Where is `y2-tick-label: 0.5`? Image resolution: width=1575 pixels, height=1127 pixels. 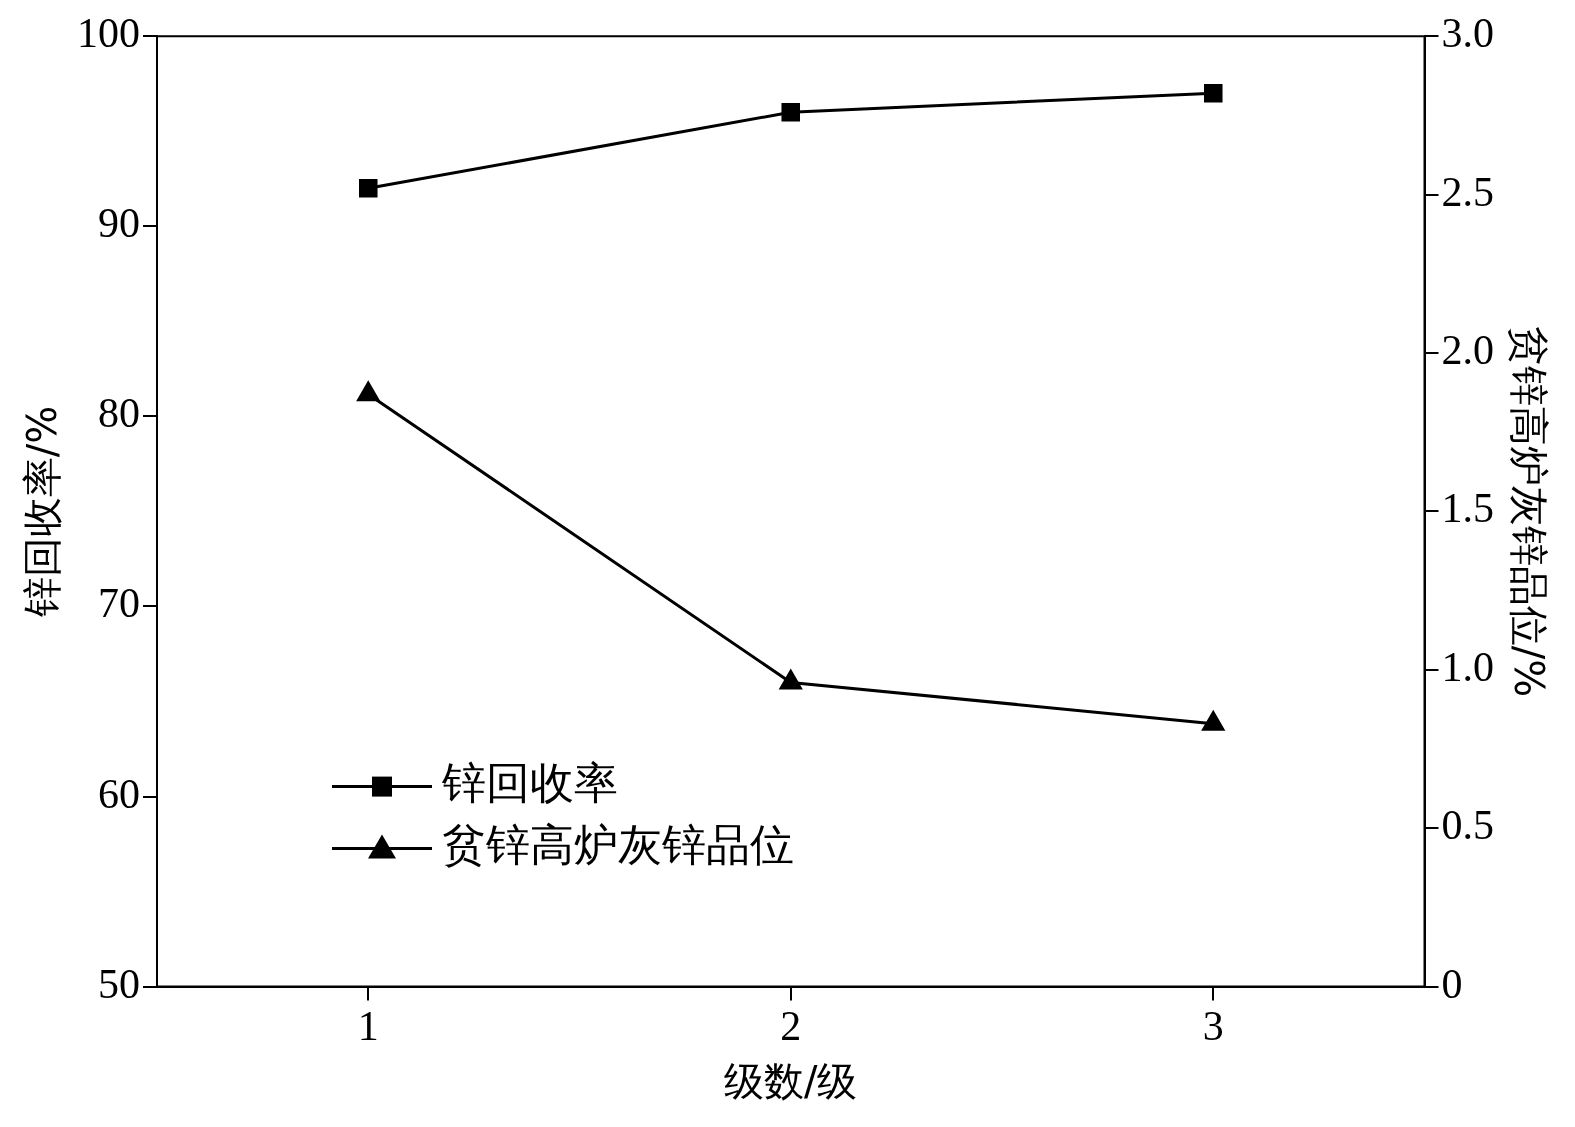 y2-tick-label: 0.5 is located at coordinates (1467, 825).